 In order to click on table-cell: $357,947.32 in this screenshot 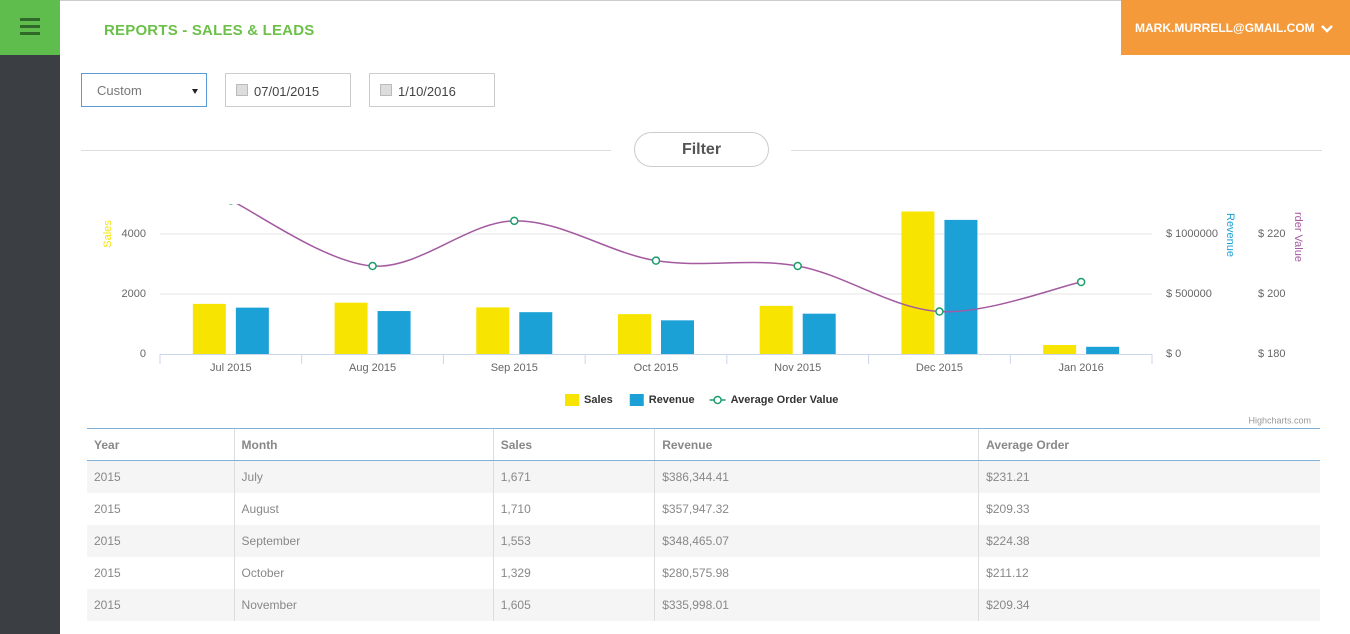, I will do `click(816, 509)`.